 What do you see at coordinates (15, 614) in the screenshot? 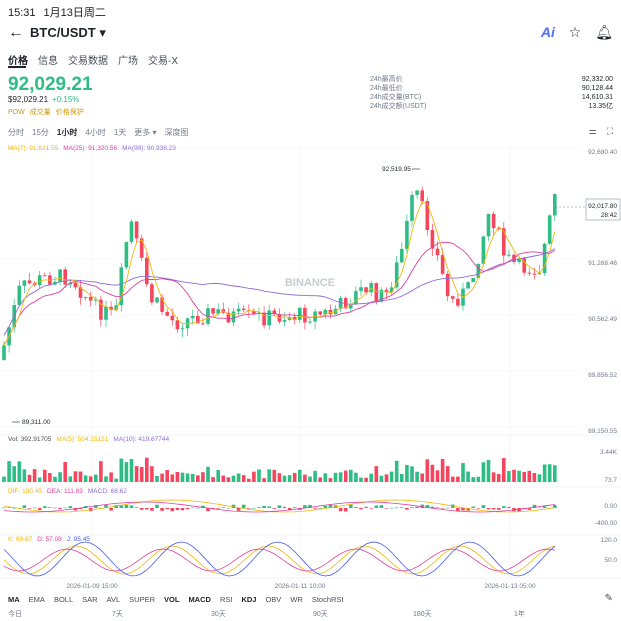
I see `range-today: 今日` at bounding box center [15, 614].